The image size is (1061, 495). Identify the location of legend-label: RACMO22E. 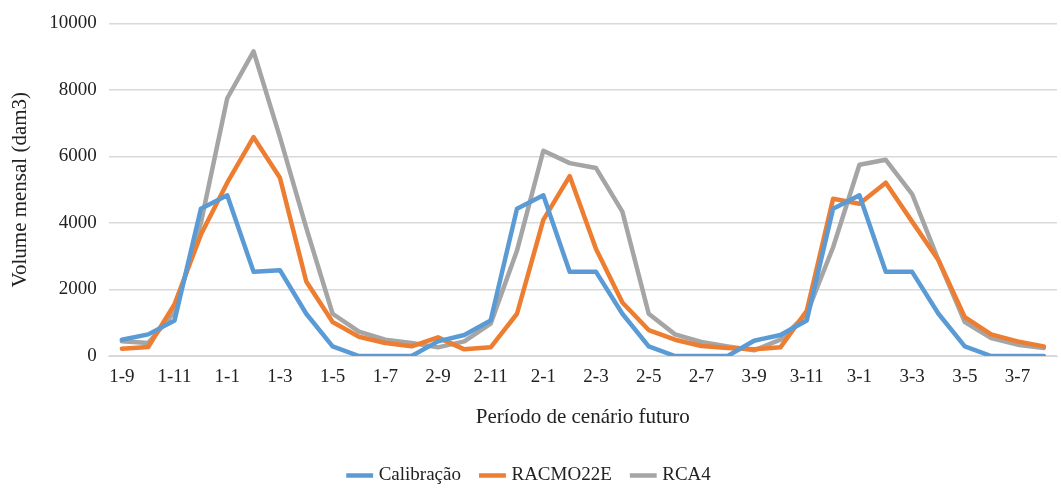
(561, 474).